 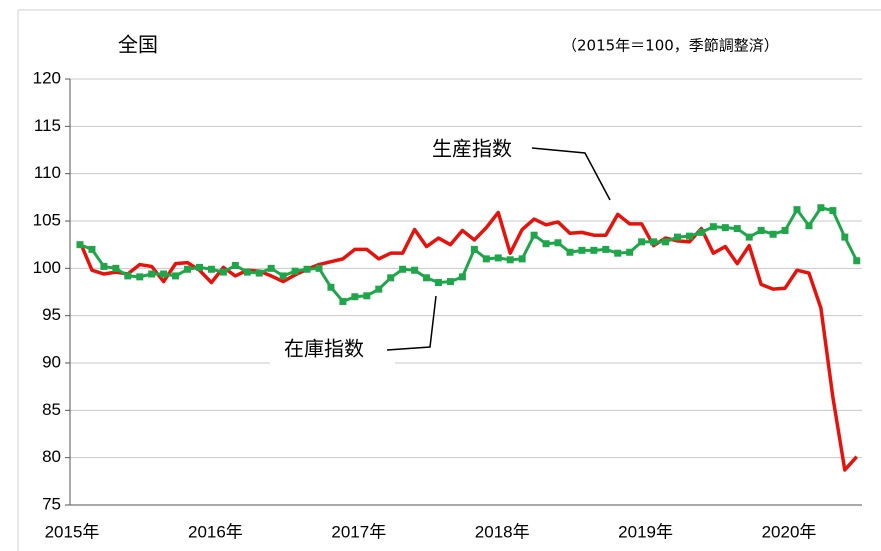 I want to click on y-tick-label: 120, so click(x=47, y=77).